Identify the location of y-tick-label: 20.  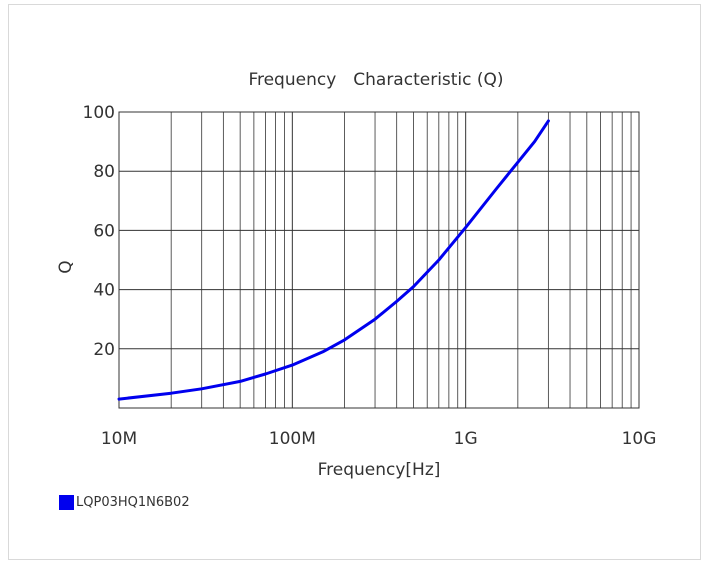
(104, 350).